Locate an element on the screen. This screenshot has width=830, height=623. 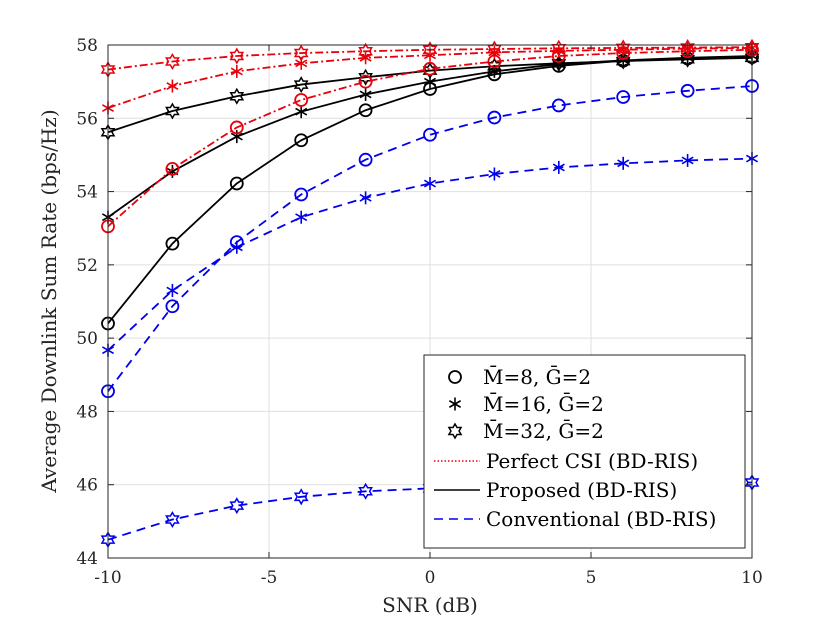
y-tick-label: 54 is located at coordinates (87, 193).